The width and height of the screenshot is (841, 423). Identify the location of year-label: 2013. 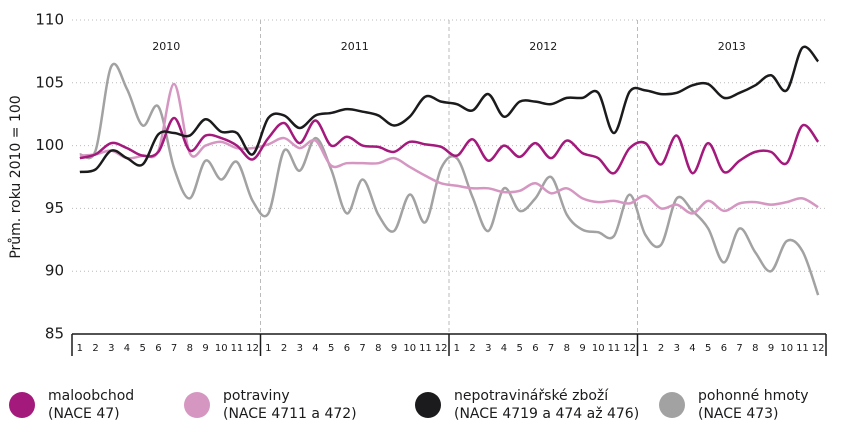
(732, 46).